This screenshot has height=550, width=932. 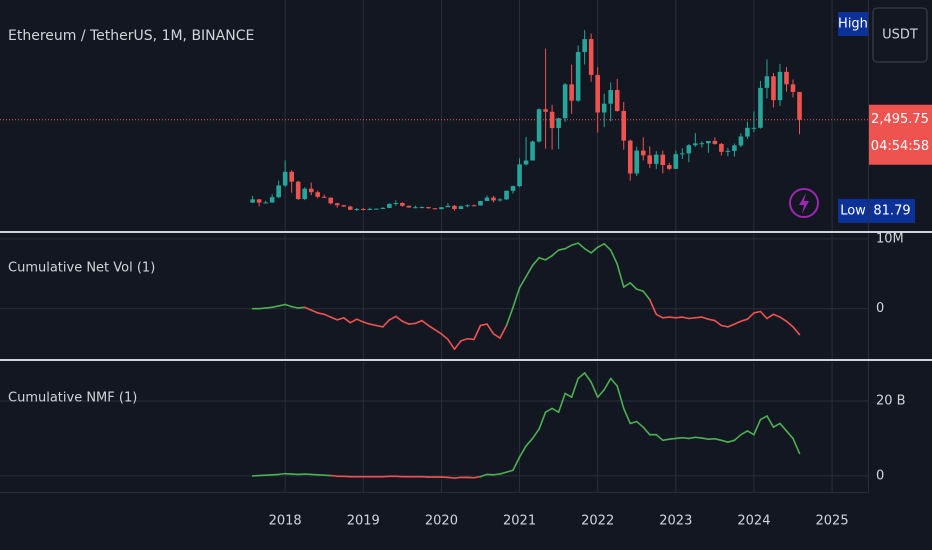 I want to click on currency-label: USDT, so click(x=900, y=35).